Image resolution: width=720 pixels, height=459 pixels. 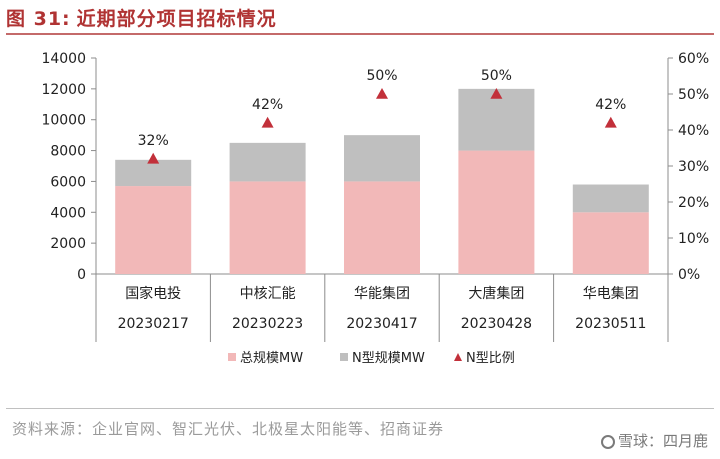 I want to click on title-divider, so click(x=360, y=34).